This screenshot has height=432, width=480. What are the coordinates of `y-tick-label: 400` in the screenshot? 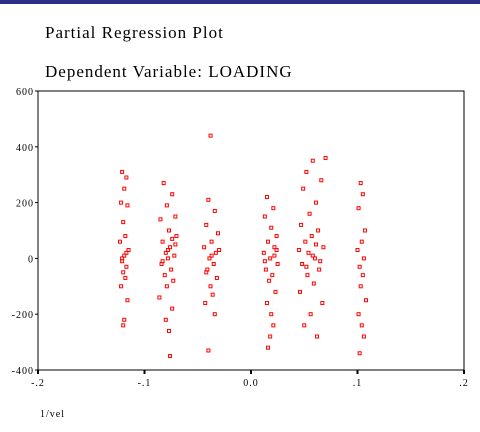 It's located at (25, 148).